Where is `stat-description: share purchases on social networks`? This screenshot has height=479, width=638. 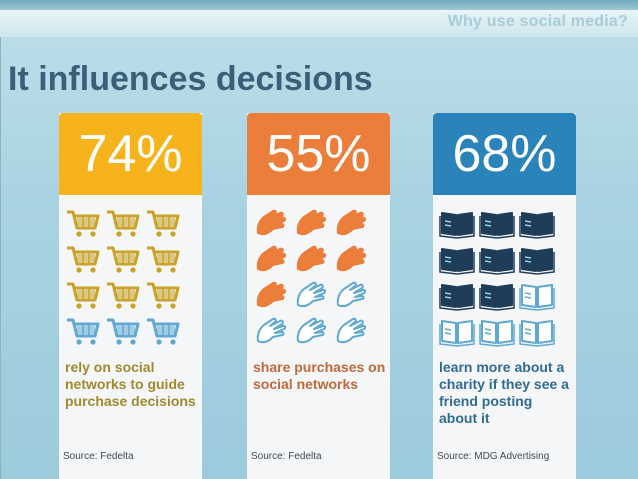
stat-description: share purchases on social networks is located at coordinates (319, 375).